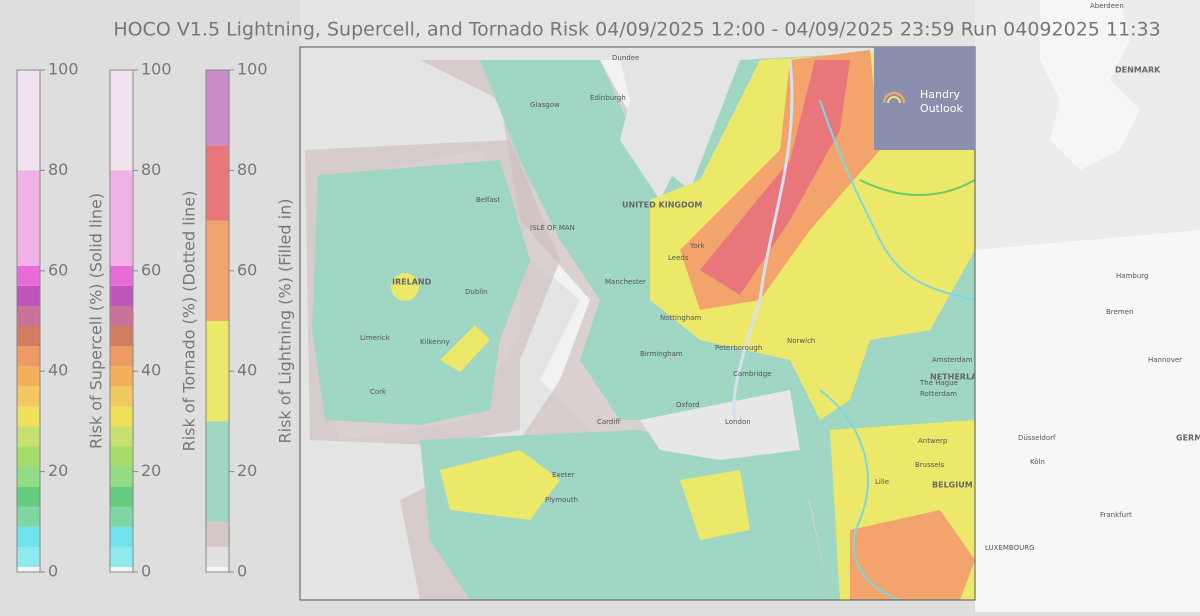 This screenshot has width=1200, height=616. What do you see at coordinates (608, 98) in the screenshot?
I see `place: Edinburgh` at bounding box center [608, 98].